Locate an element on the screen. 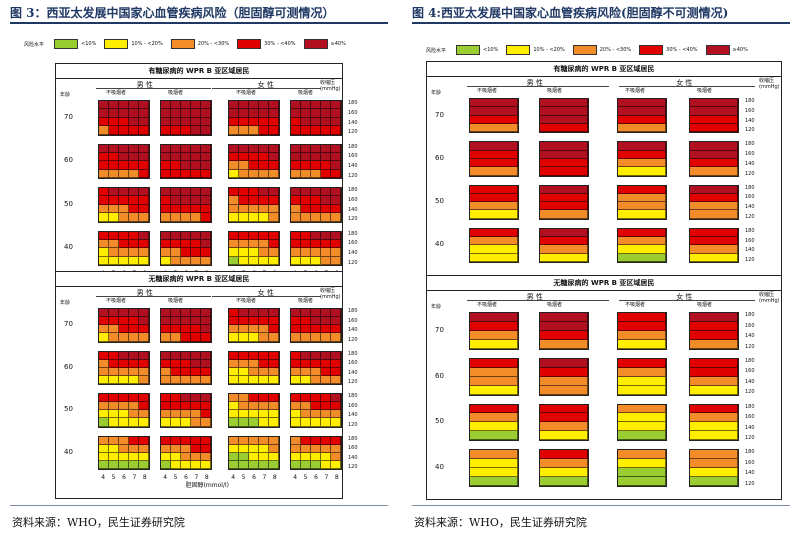 The height and width of the screenshot is (534, 799). cholesterol-axis-label: 胆固醇(mmol/l) is located at coordinates (207, 485).